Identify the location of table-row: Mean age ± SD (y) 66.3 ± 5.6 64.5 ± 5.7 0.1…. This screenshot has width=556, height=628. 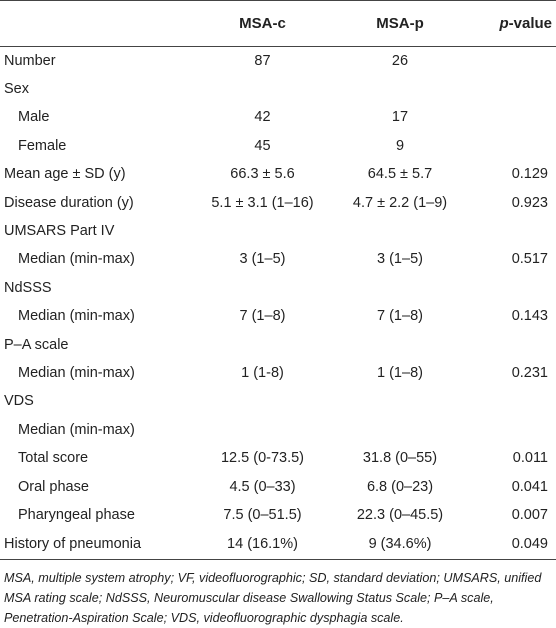
(278, 174).